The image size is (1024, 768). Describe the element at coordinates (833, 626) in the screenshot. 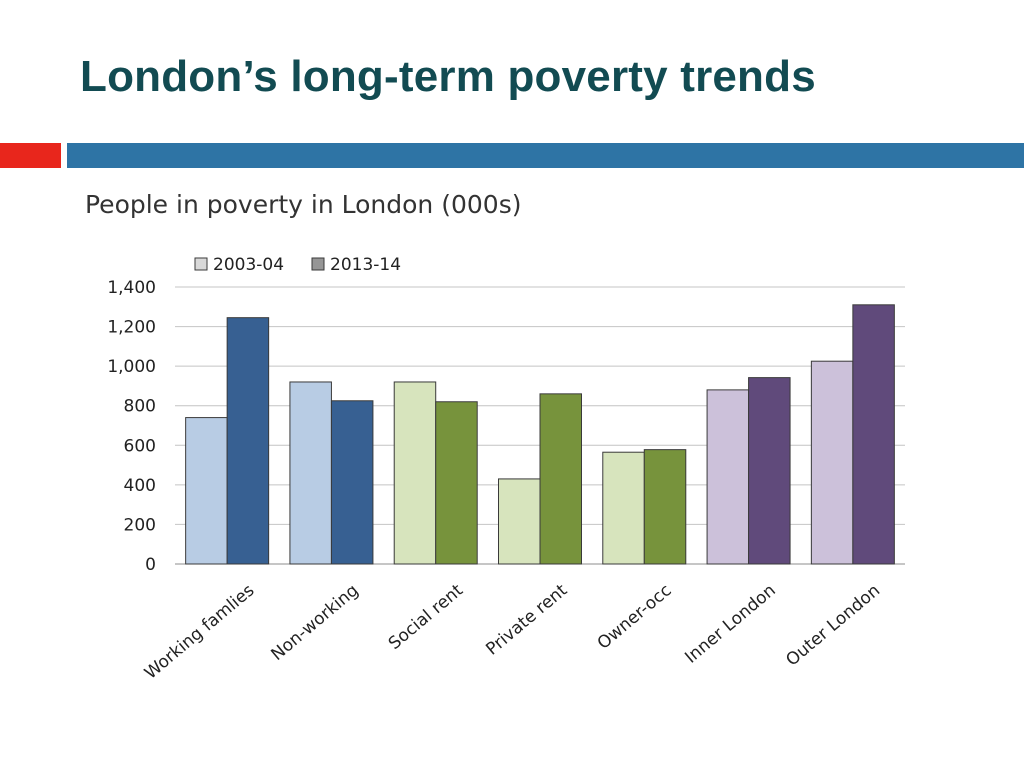

I see `x-tick-label: Outer London` at that location.